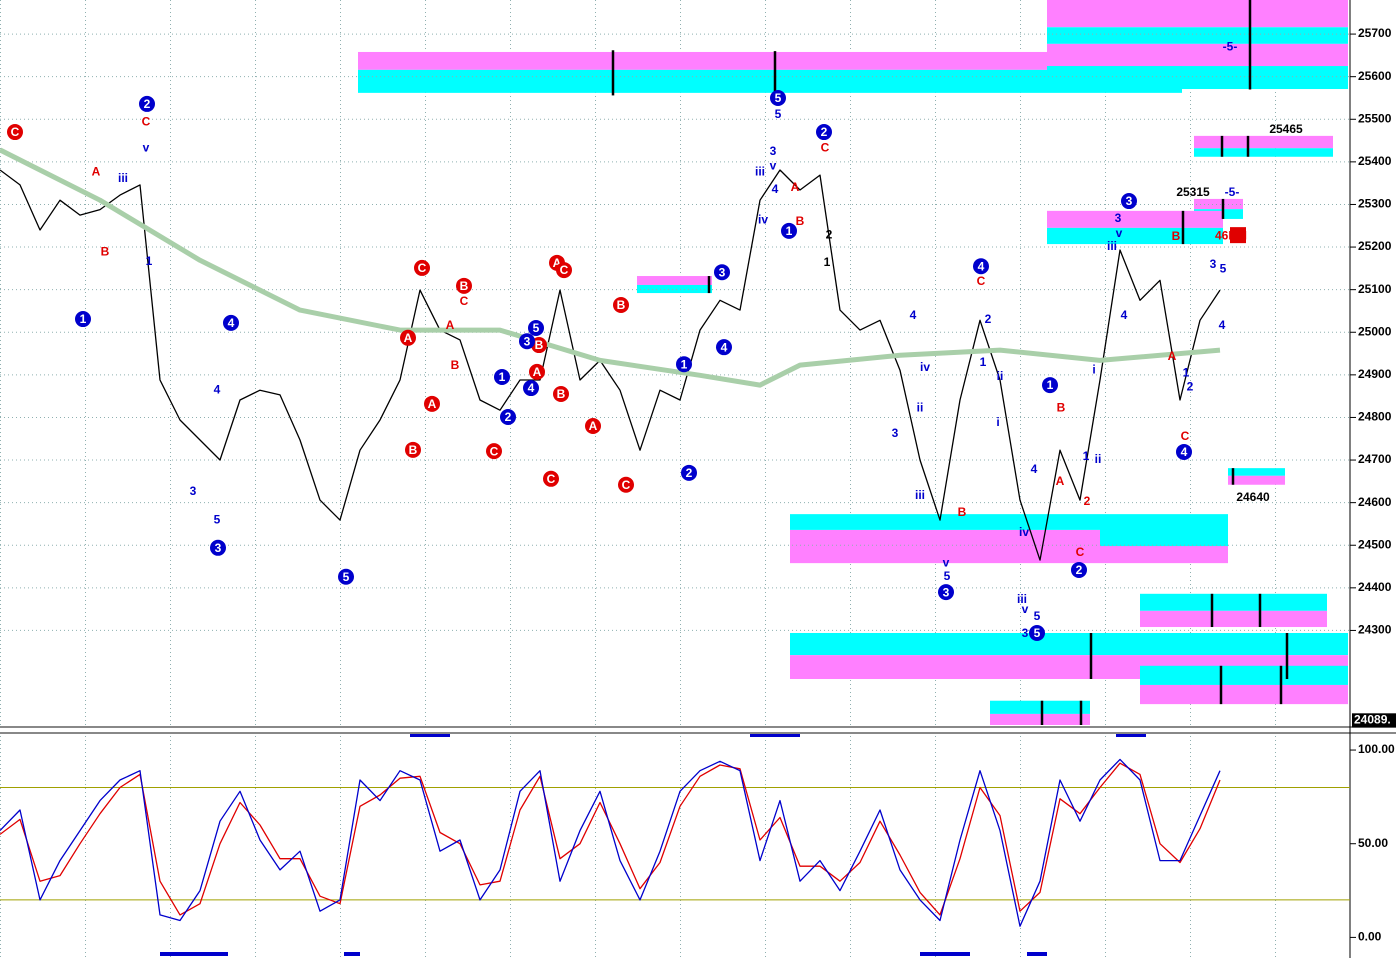 The width and height of the screenshot is (1396, 958). Describe the element at coordinates (1193, 192) in the screenshot. I see `wave-label: 25315` at that location.